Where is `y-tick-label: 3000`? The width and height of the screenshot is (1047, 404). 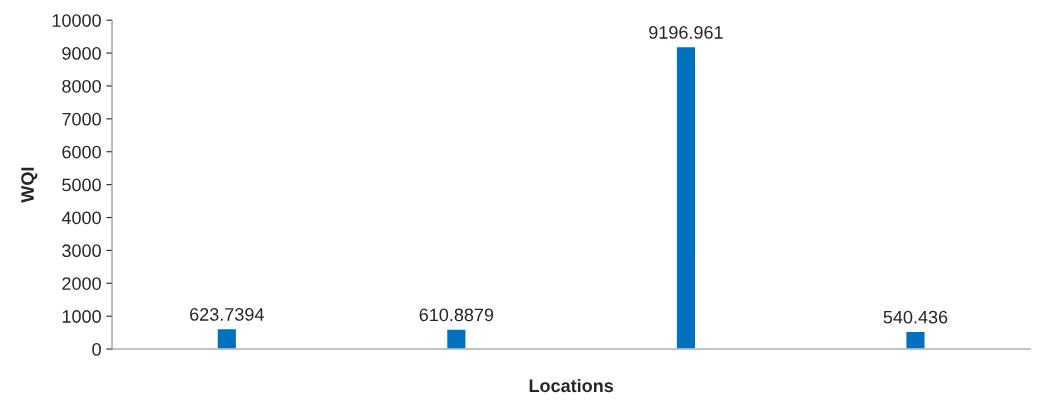 y-tick-label: 3000 is located at coordinates (81, 251).